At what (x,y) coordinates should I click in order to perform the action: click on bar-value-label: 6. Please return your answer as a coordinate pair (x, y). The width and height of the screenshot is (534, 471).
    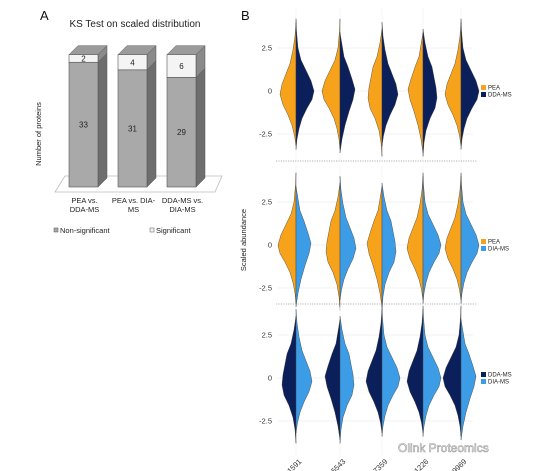
    Looking at the image, I should click on (181, 66).